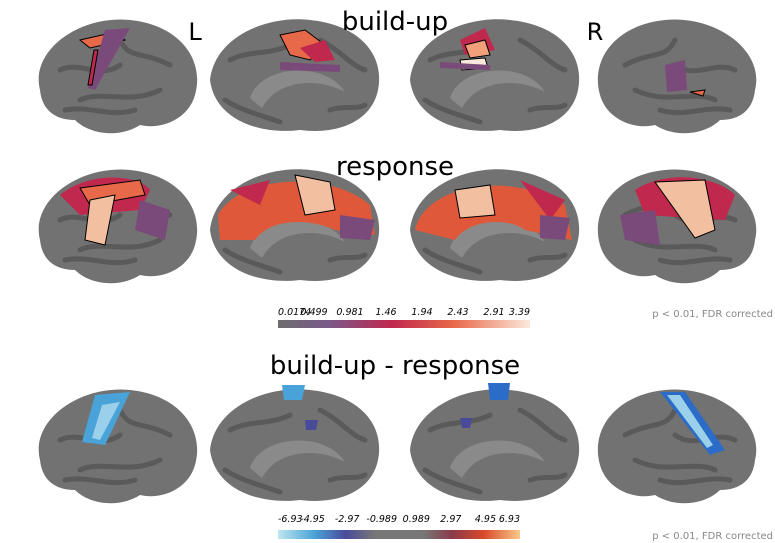 The width and height of the screenshot is (775, 543). Describe the element at coordinates (349, 312) in the screenshot. I see `colorbar-tick-label: 0.981` at that location.